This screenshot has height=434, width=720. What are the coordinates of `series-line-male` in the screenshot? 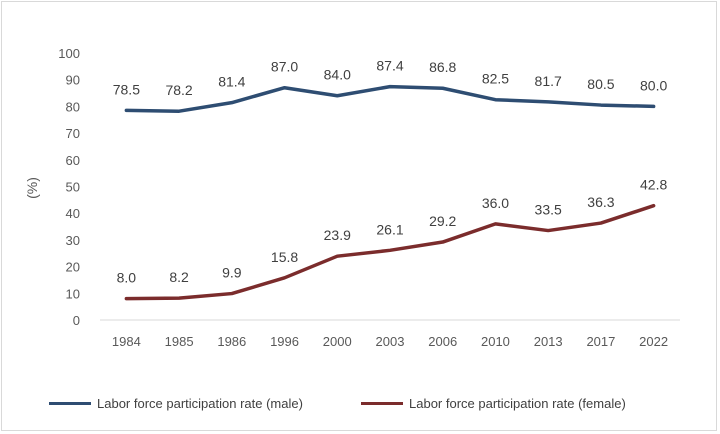 It's located at (390, 98).